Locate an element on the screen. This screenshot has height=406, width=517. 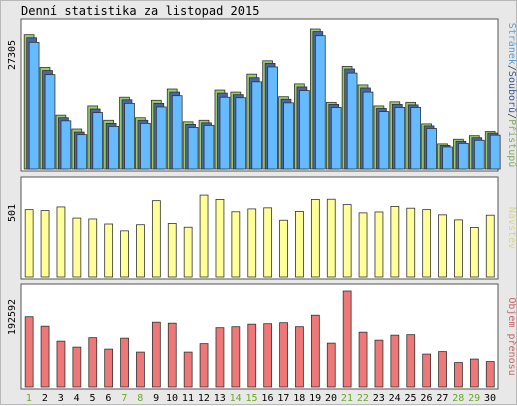
day-label: 10 is located at coordinates (172, 398).